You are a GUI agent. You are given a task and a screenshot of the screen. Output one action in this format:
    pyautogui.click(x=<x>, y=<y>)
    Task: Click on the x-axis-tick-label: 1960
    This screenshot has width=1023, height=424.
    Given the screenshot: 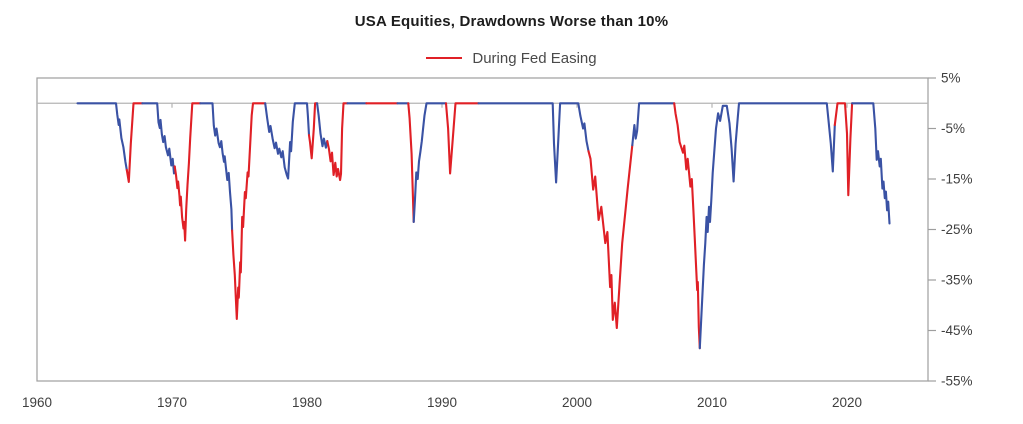 What is the action you would take?
    pyautogui.click(x=37, y=402)
    